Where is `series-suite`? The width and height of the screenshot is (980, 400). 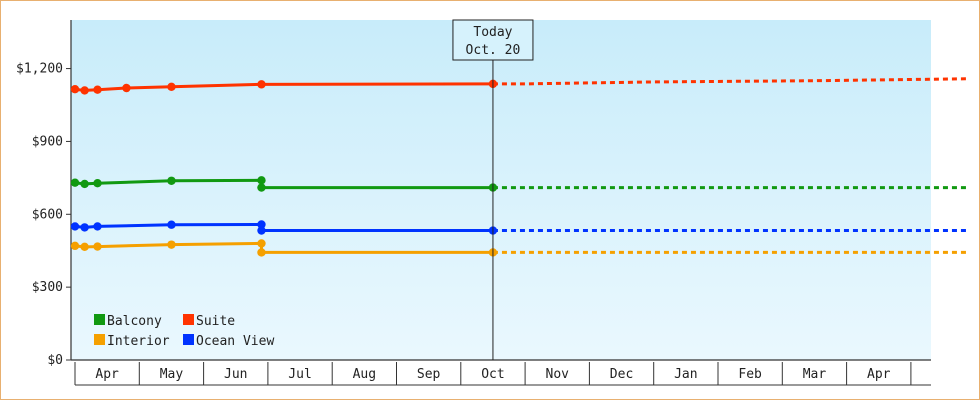 series-suite is located at coordinates (519, 86).